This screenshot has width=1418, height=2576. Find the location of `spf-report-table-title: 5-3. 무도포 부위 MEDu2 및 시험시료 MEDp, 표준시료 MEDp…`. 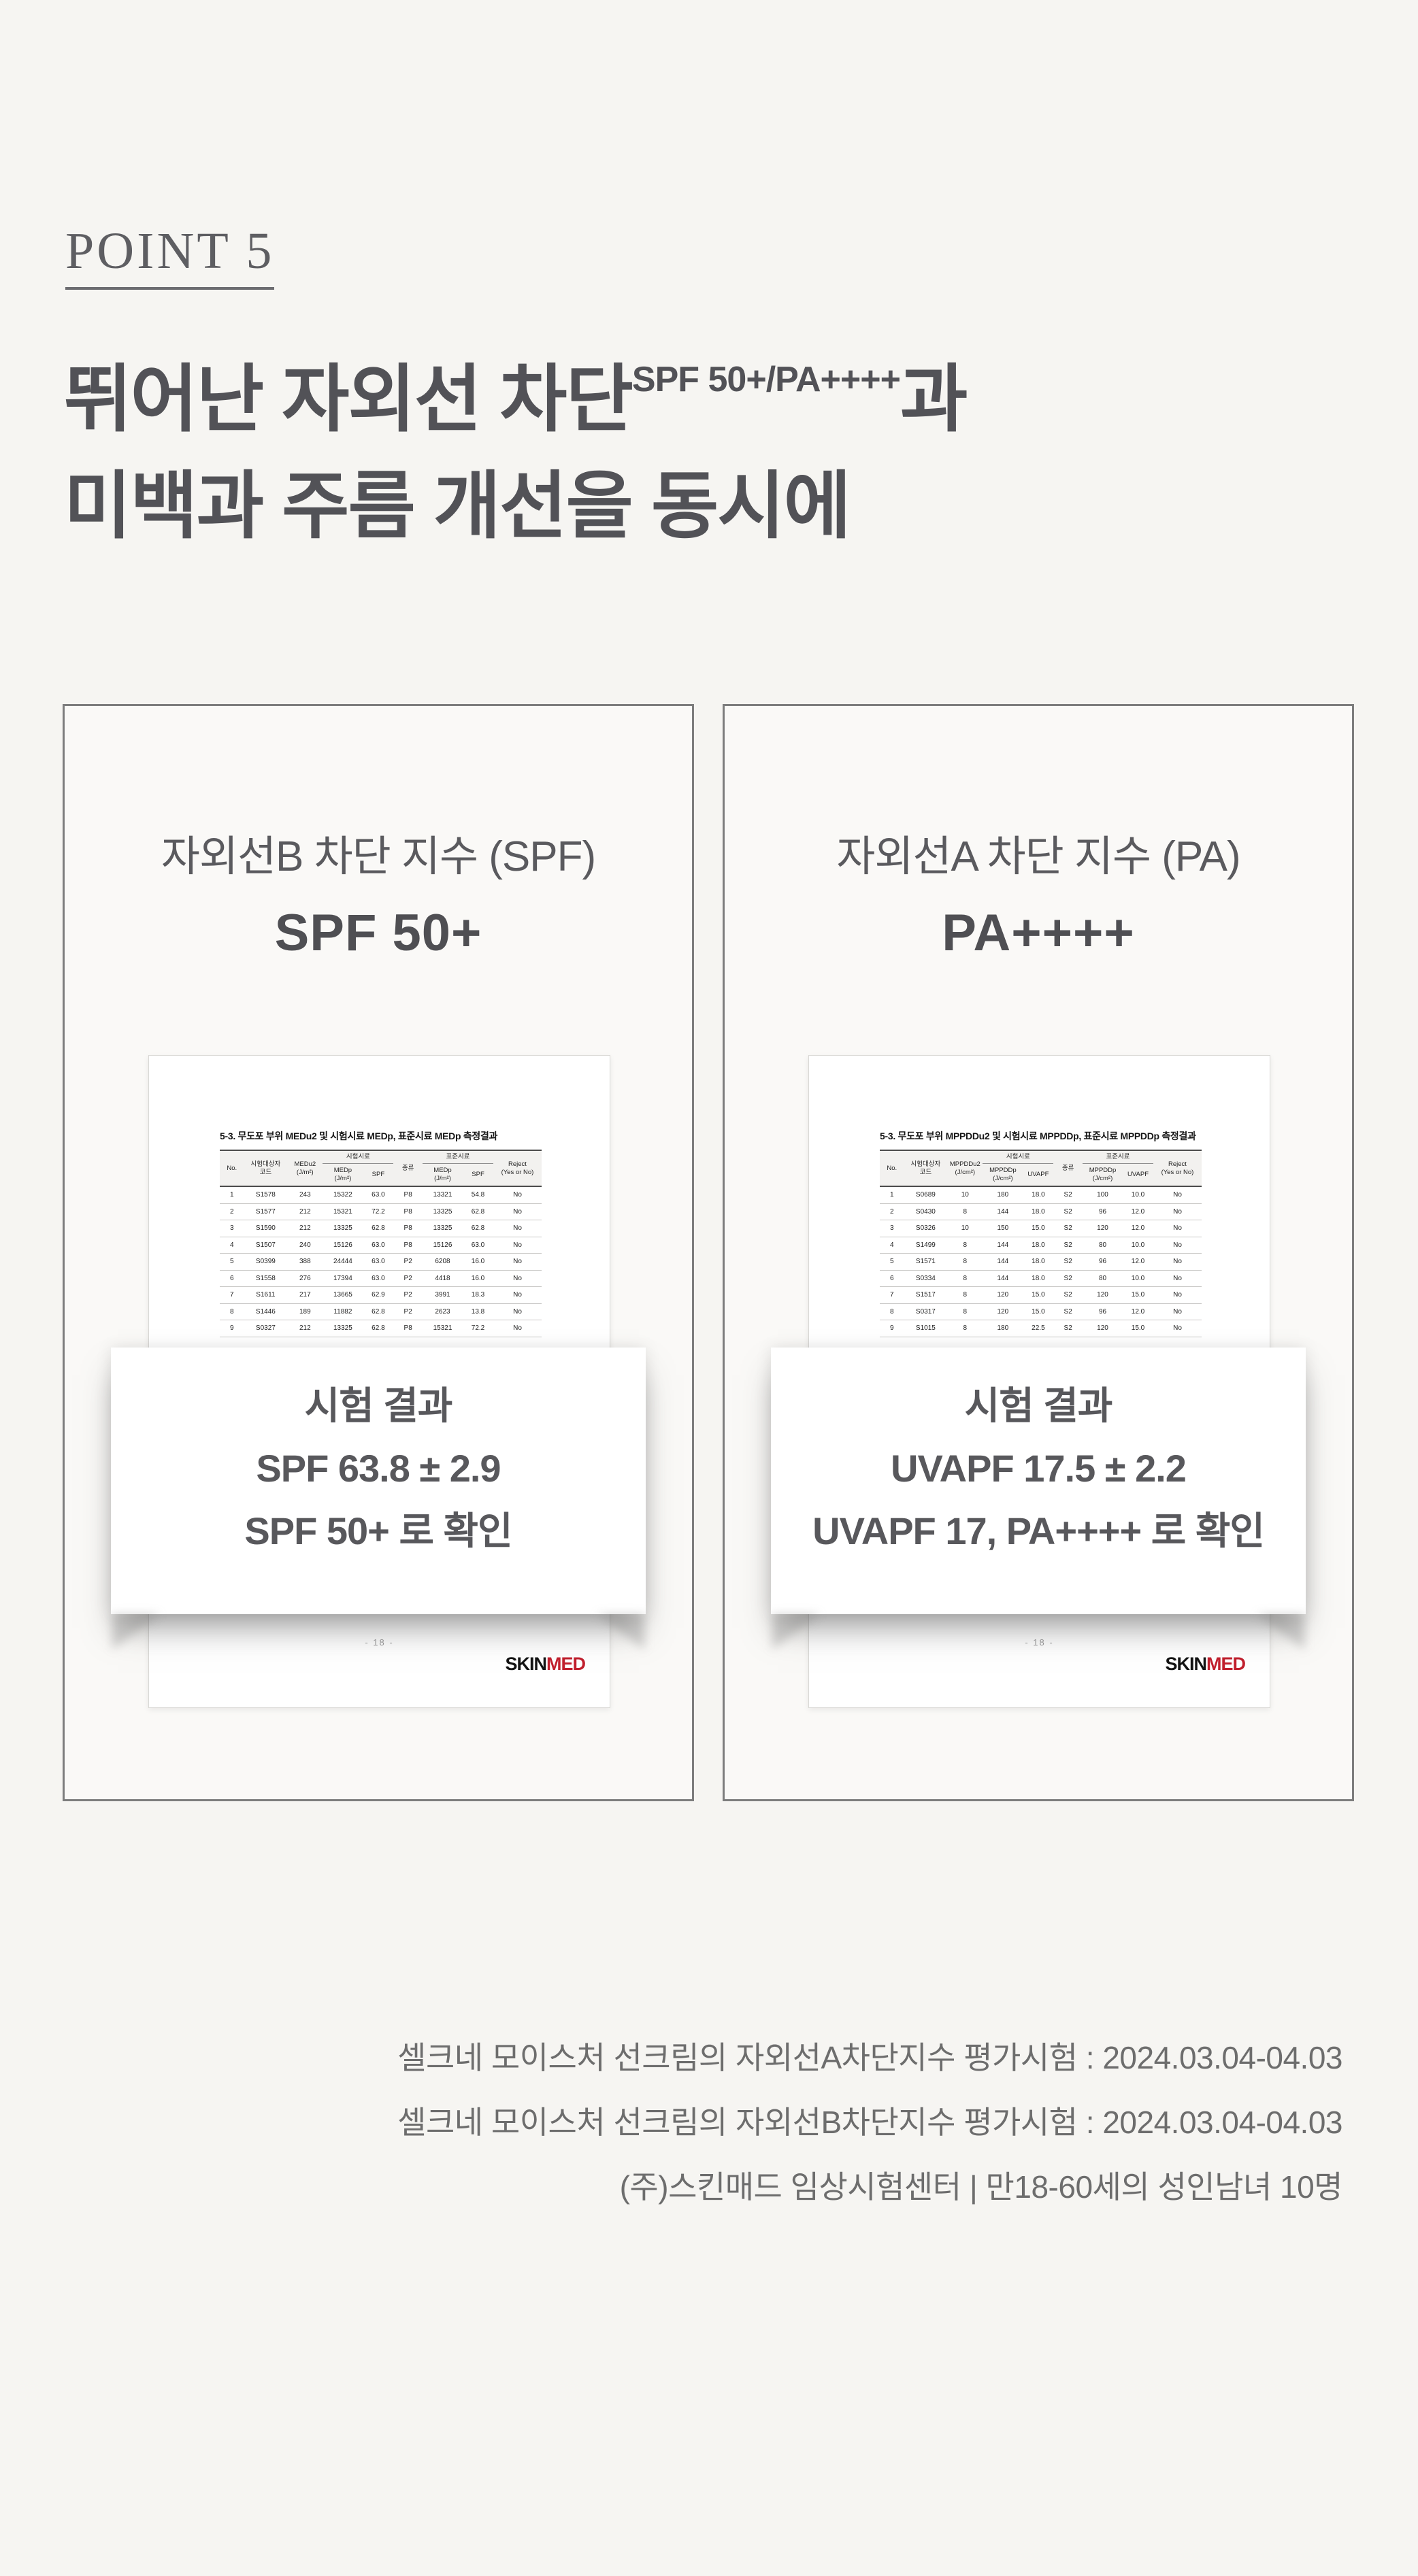

spf-report-table-title: 5-3. 무도포 부위 MEDu2 및 시험시료 MEDp, 표준시료 MEDp… is located at coordinates (359, 1136).